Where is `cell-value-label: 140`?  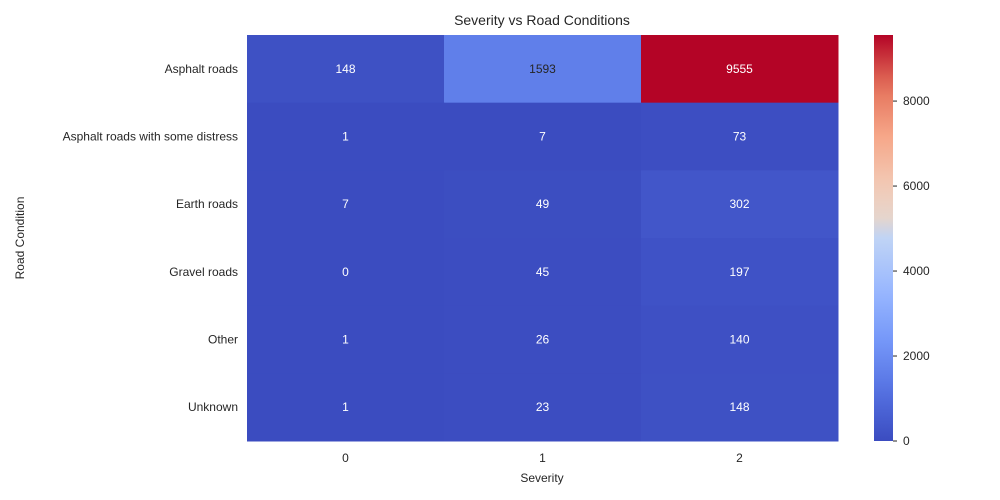
cell-value-label: 140 is located at coordinates (739, 340).